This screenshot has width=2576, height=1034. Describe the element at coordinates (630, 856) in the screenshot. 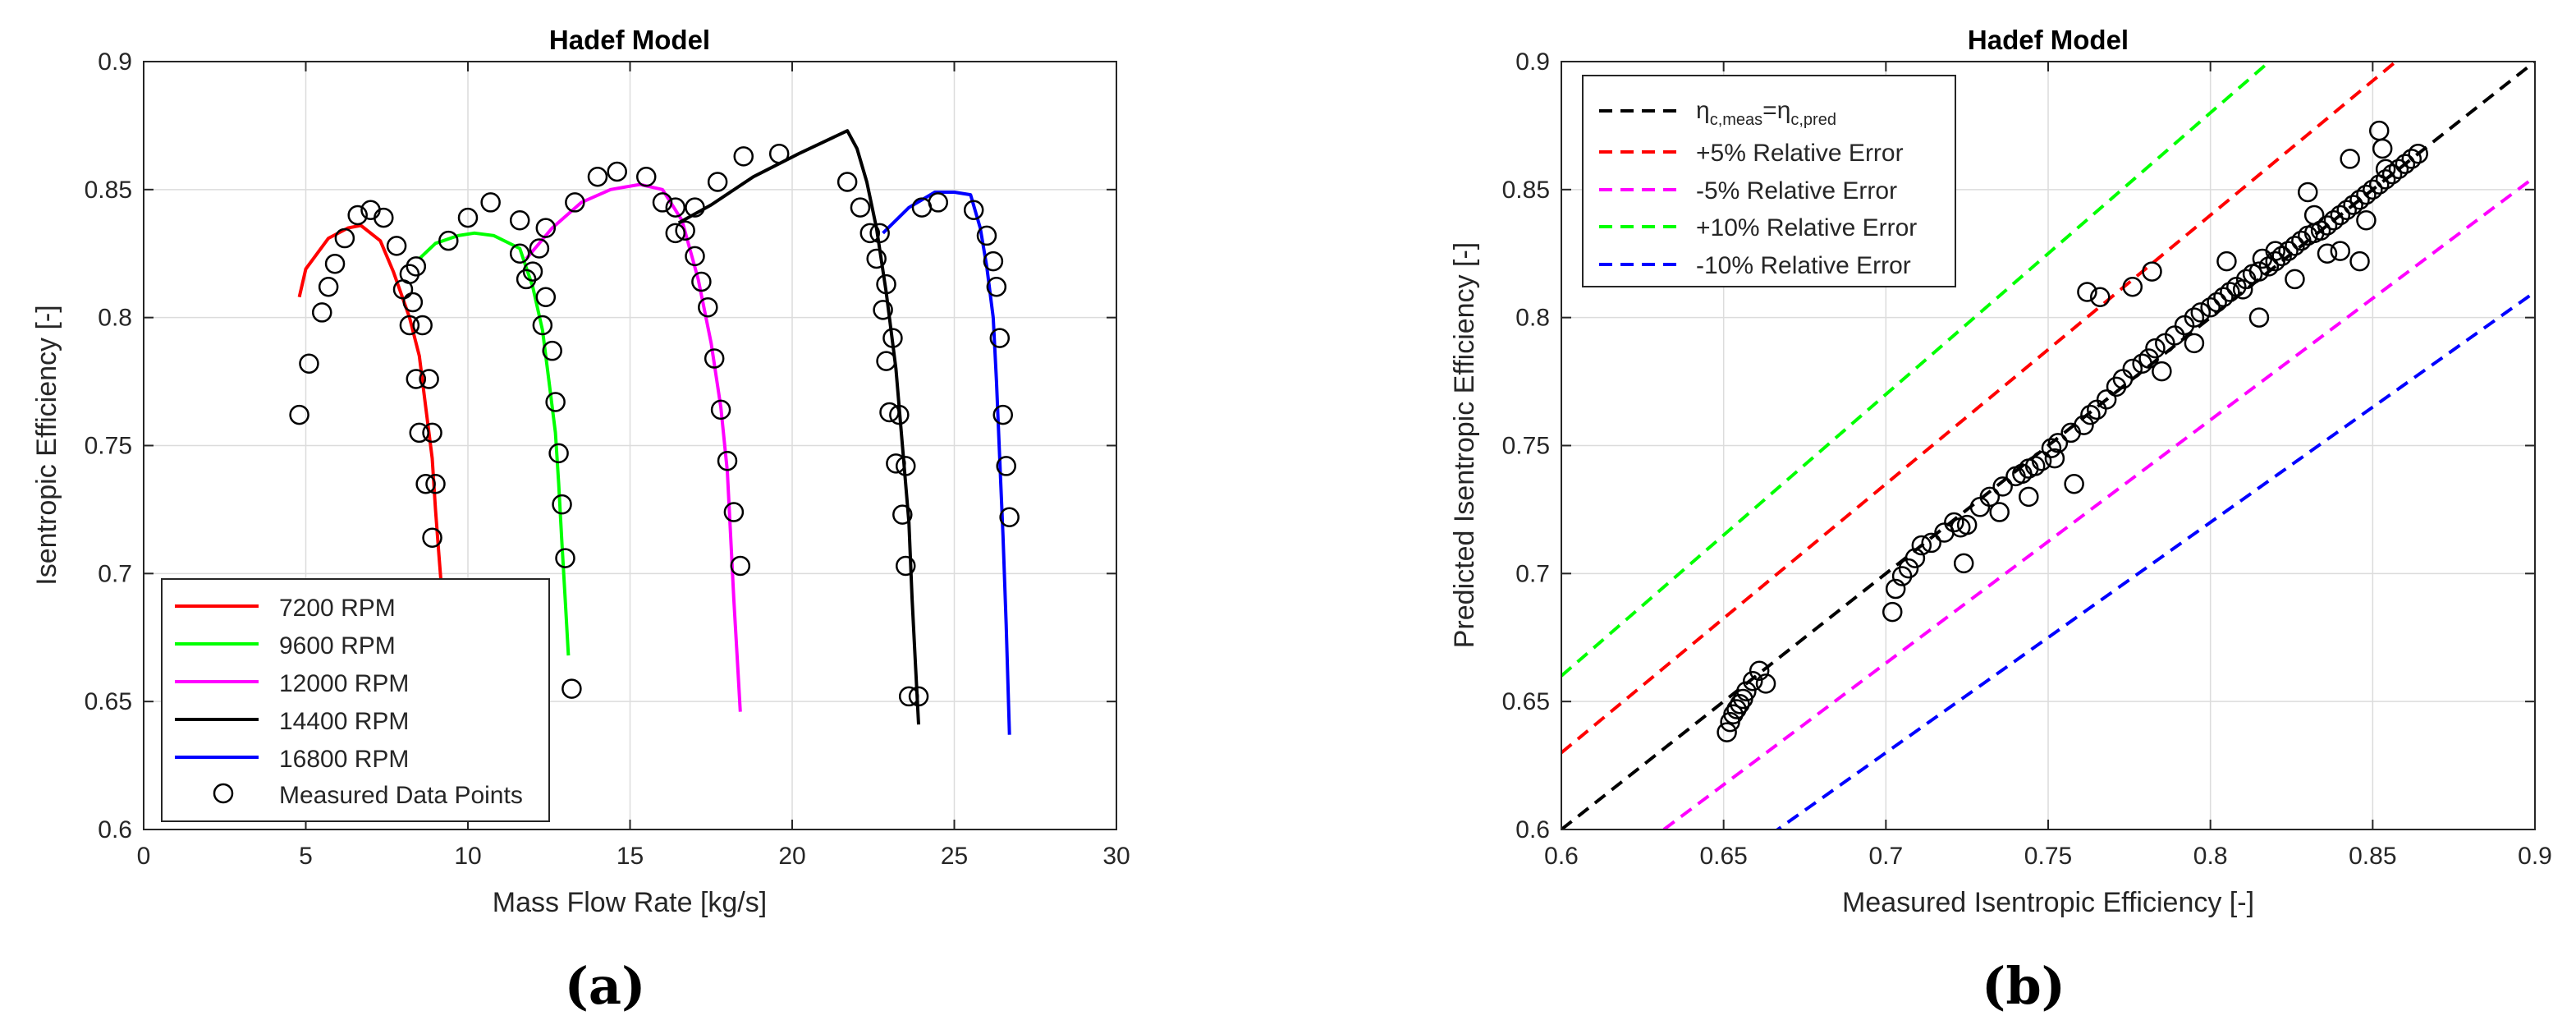

I see `chart-a-xtick-label: 15` at that location.